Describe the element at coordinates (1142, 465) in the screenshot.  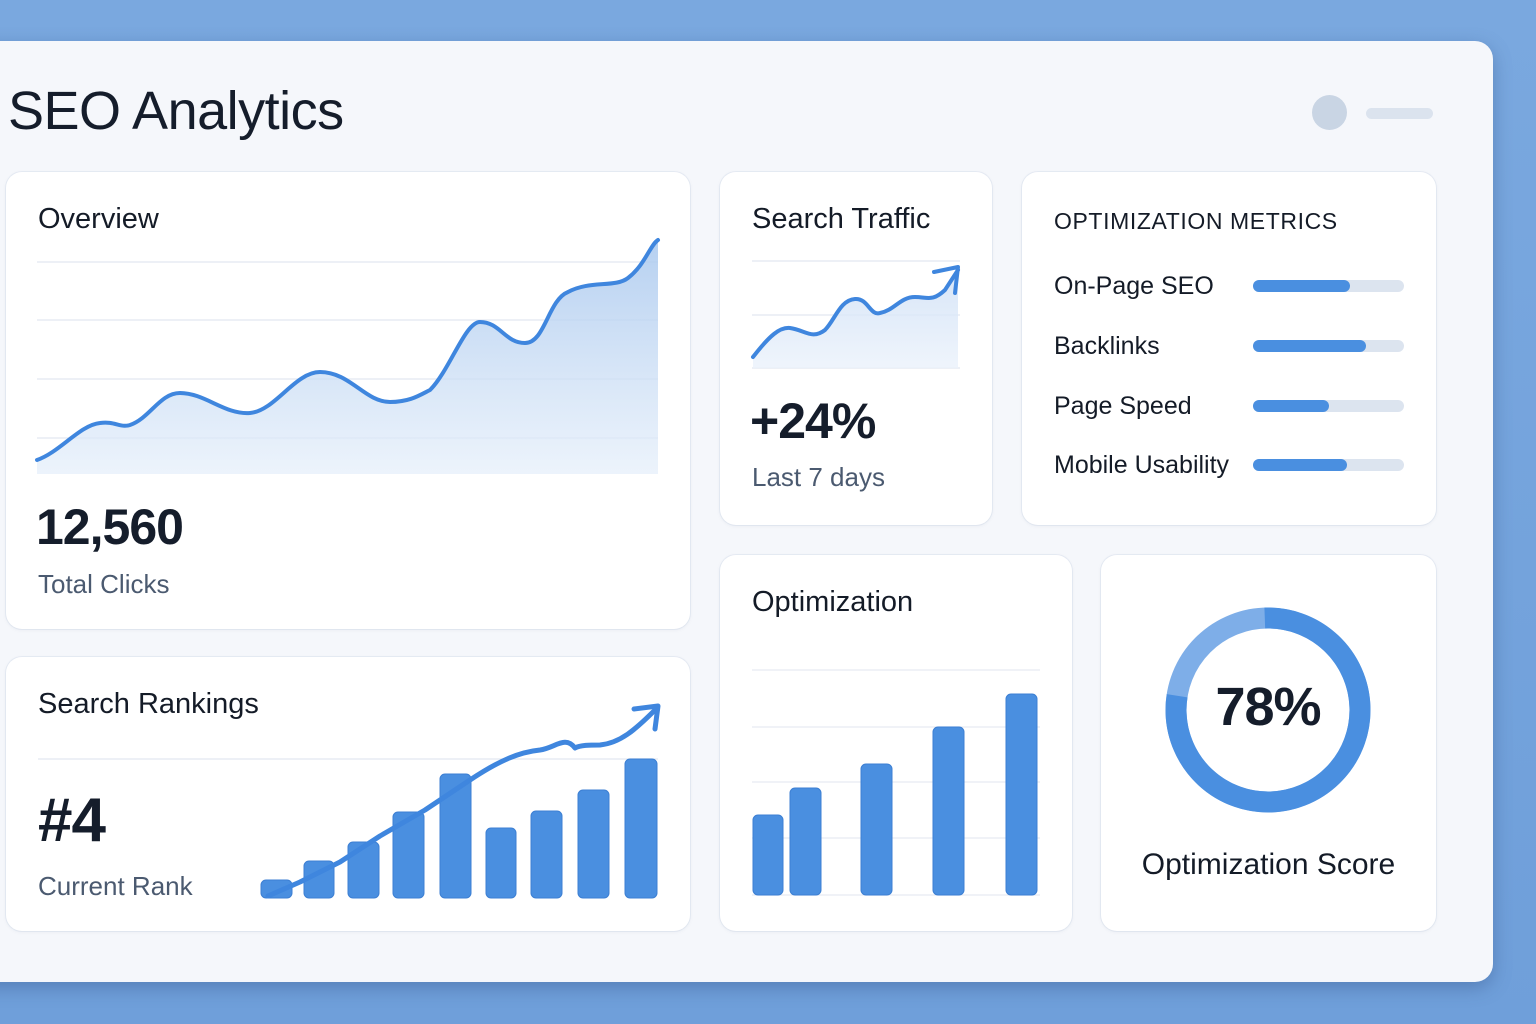
I see `metric-label-mobile-usability: Mobile Usability` at that location.